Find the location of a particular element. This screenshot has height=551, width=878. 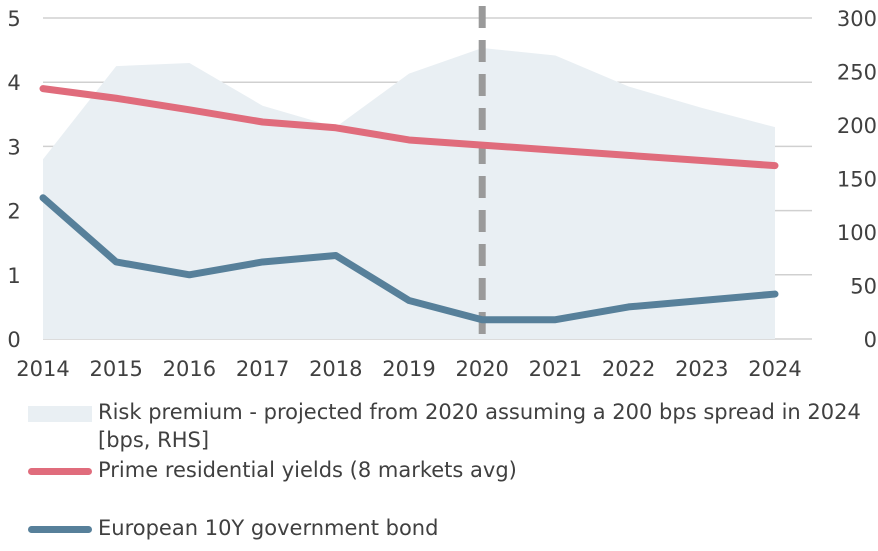

x-axis-tick-label: 2023 is located at coordinates (701, 369).